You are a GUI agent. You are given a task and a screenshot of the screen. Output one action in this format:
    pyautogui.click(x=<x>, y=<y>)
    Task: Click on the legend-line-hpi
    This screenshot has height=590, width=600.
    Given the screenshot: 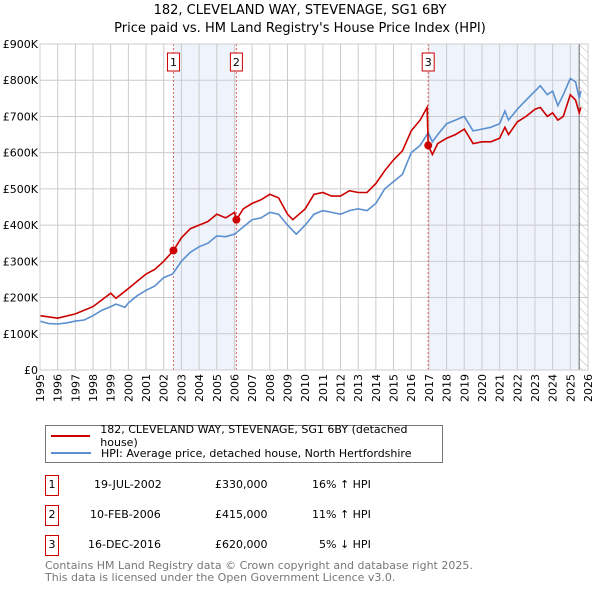 What is the action you would take?
    pyautogui.click(x=71, y=453)
    